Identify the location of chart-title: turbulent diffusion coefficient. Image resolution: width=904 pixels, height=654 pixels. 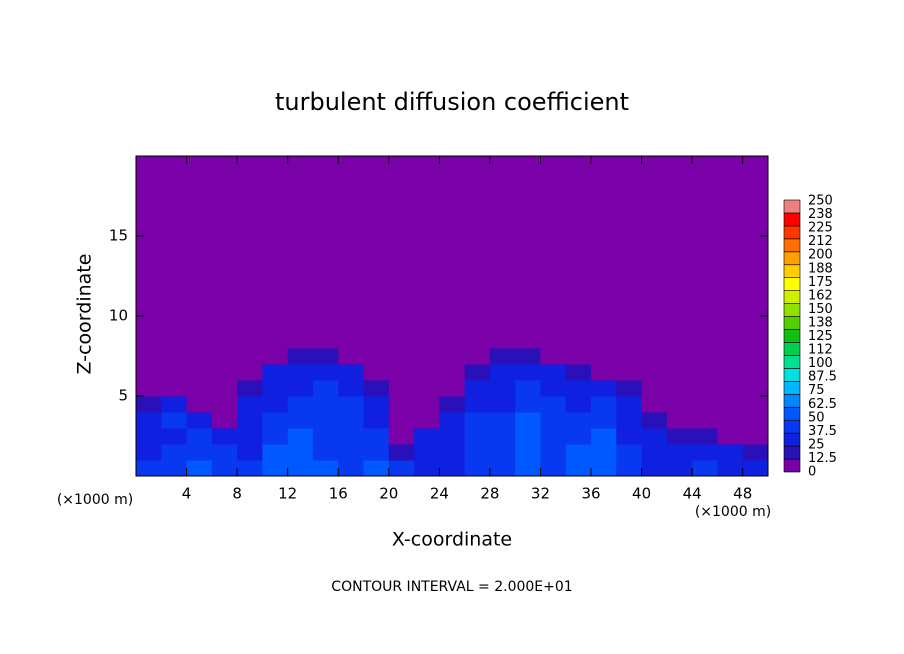
(452, 102).